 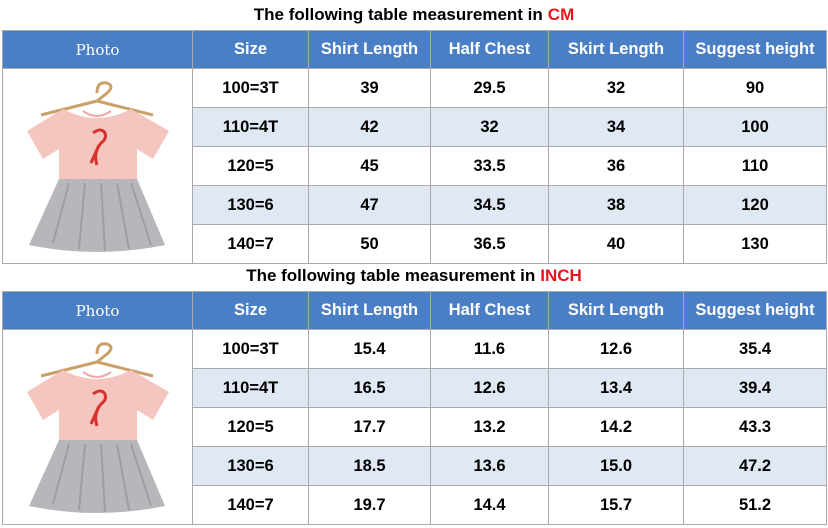 I want to click on skirt-length-cell: 13.4, so click(x=616, y=388).